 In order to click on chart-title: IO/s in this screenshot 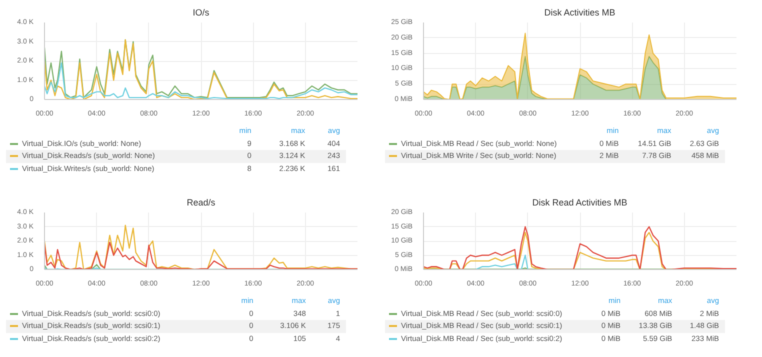, I will do `click(201, 13)`.